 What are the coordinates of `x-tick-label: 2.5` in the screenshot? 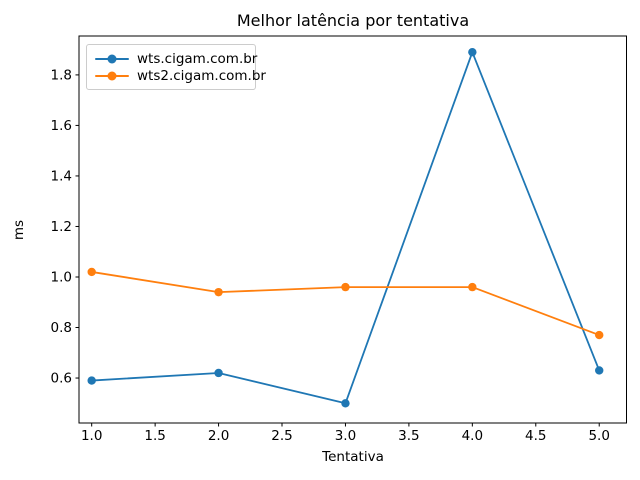 It's located at (281, 436).